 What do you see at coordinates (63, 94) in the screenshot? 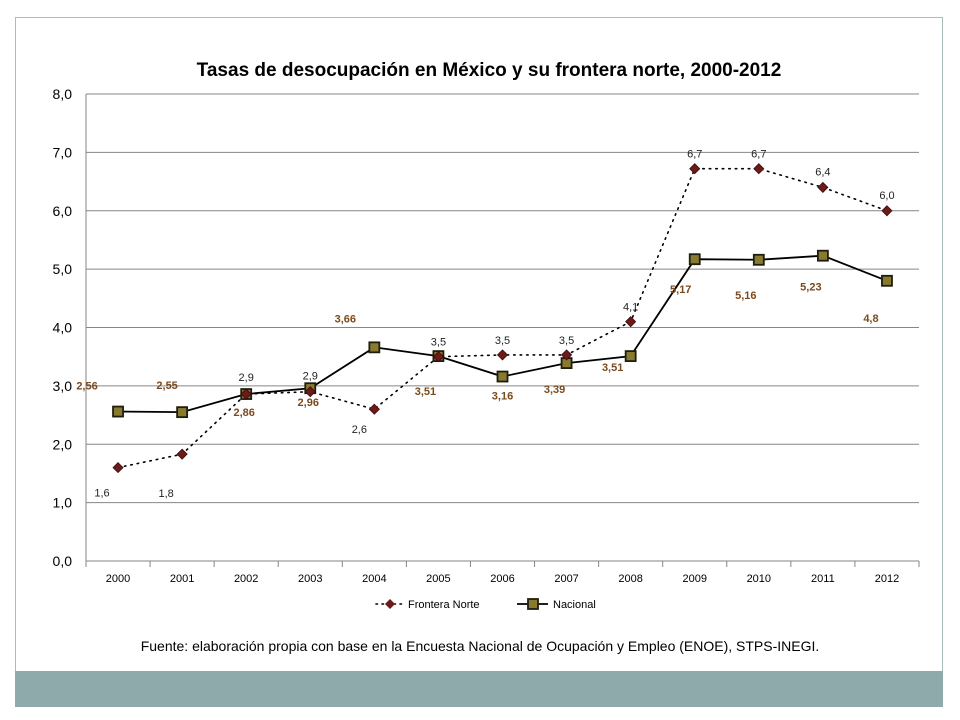
I see `y-tick-label: 8,0` at bounding box center [63, 94].